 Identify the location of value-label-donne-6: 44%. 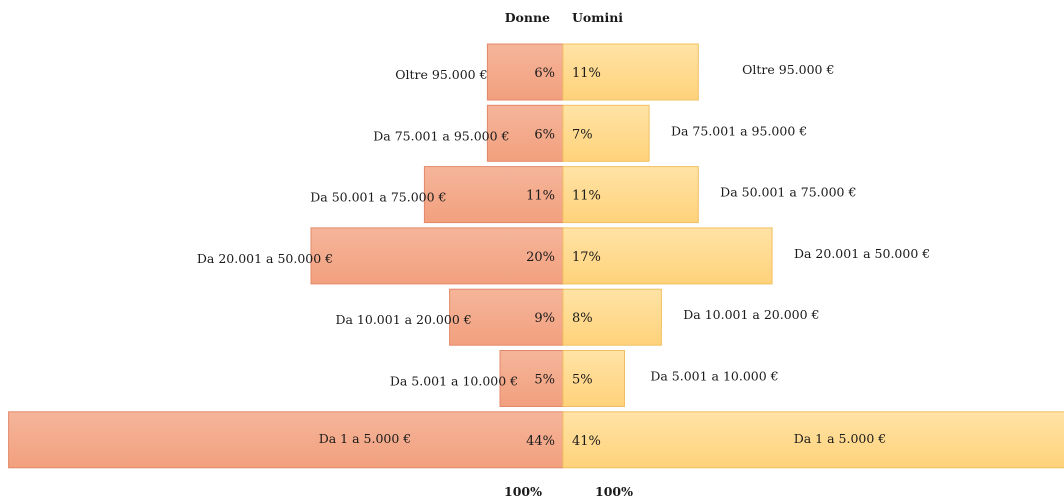
(540, 441).